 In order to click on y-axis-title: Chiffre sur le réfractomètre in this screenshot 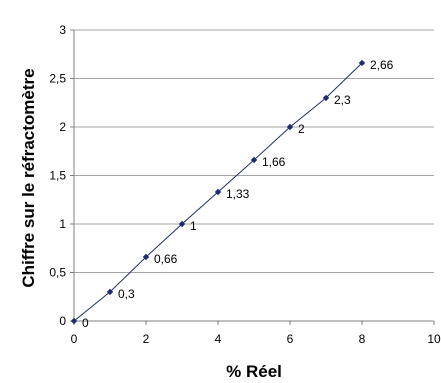, I will do `click(28, 177)`.